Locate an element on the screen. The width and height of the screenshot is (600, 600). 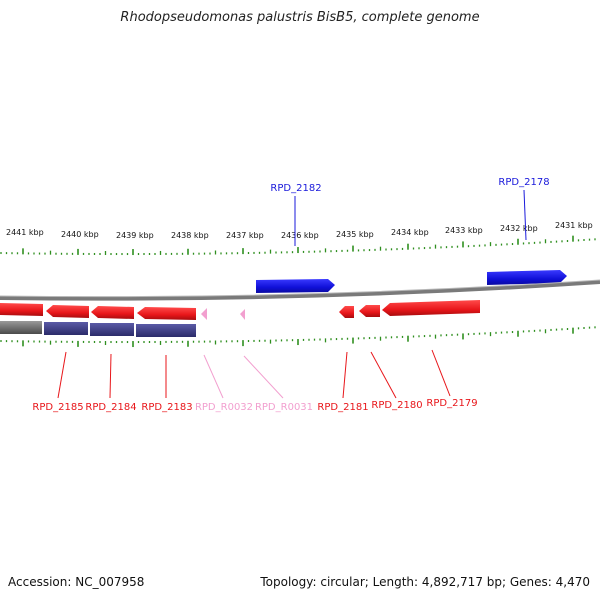
forward-strand-genes is located at coordinates (411, 281).